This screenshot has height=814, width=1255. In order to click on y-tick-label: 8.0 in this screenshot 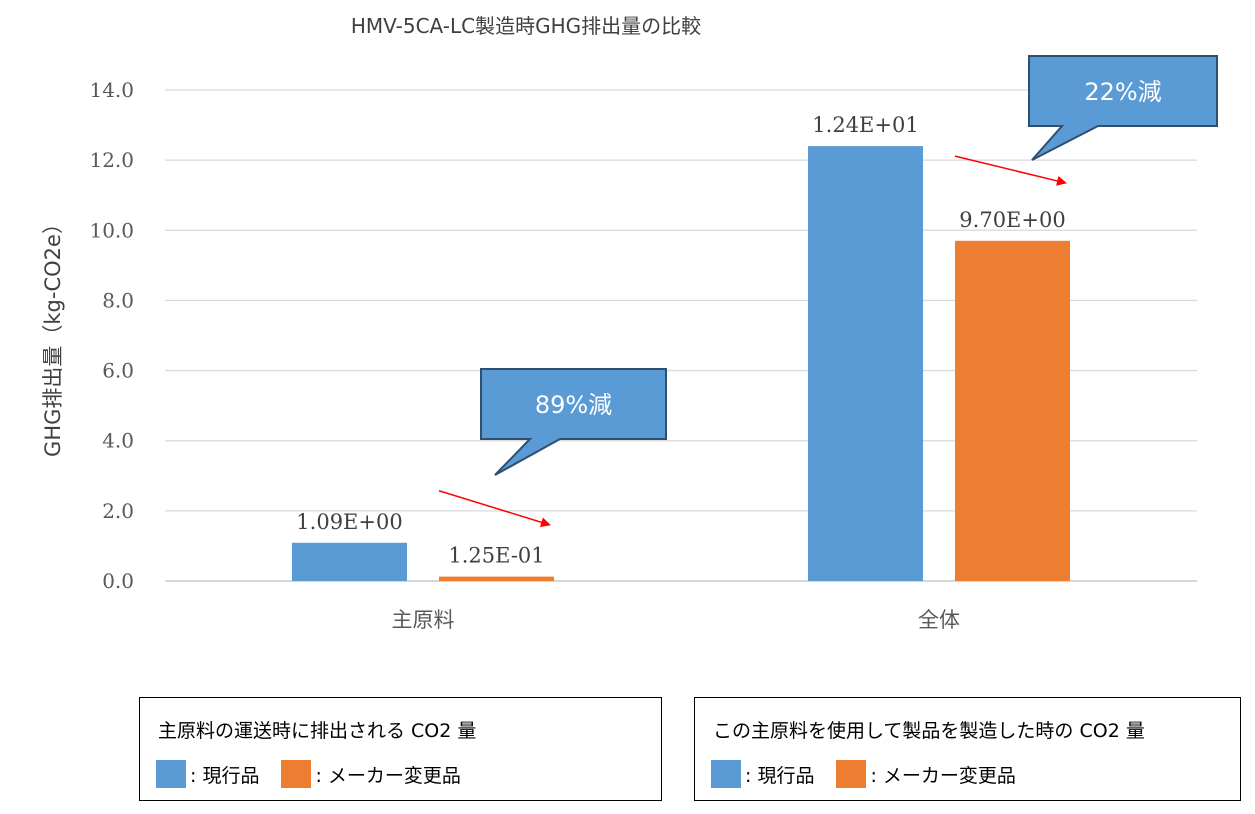, I will do `click(118, 300)`.